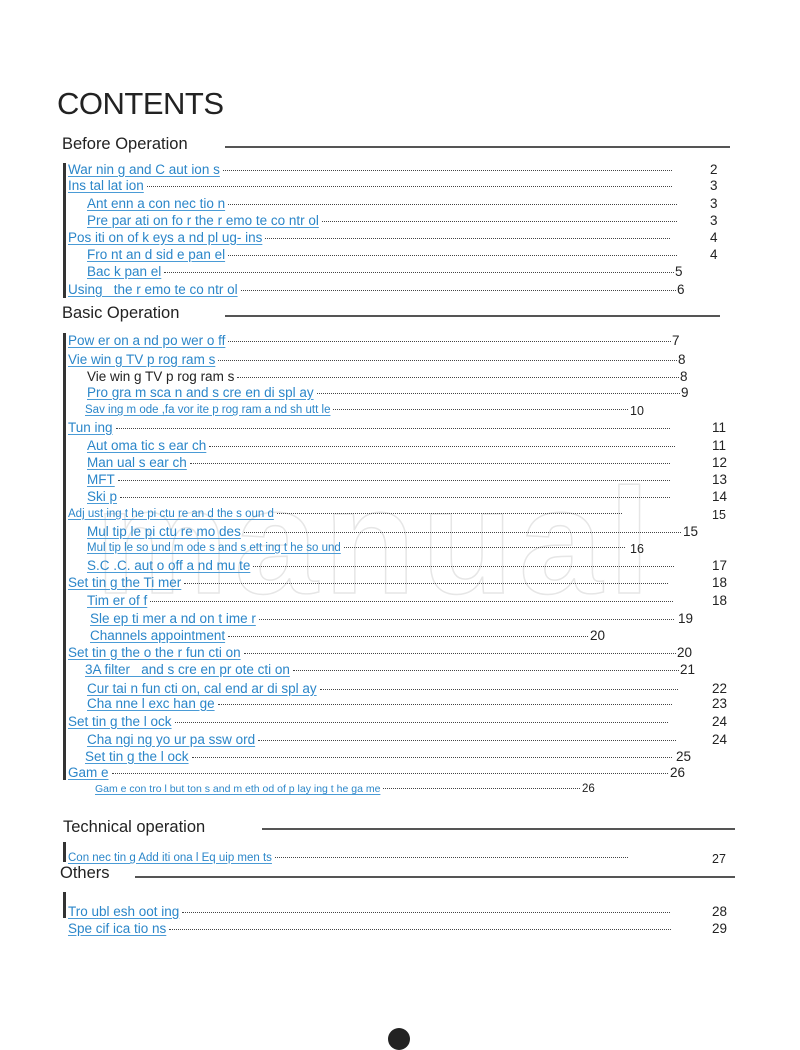 The image size is (800, 1050). What do you see at coordinates (165, 237) in the screenshot?
I see `toc-entry-link: Pos iti on of k eys a nd pl ug- ins` at bounding box center [165, 237].